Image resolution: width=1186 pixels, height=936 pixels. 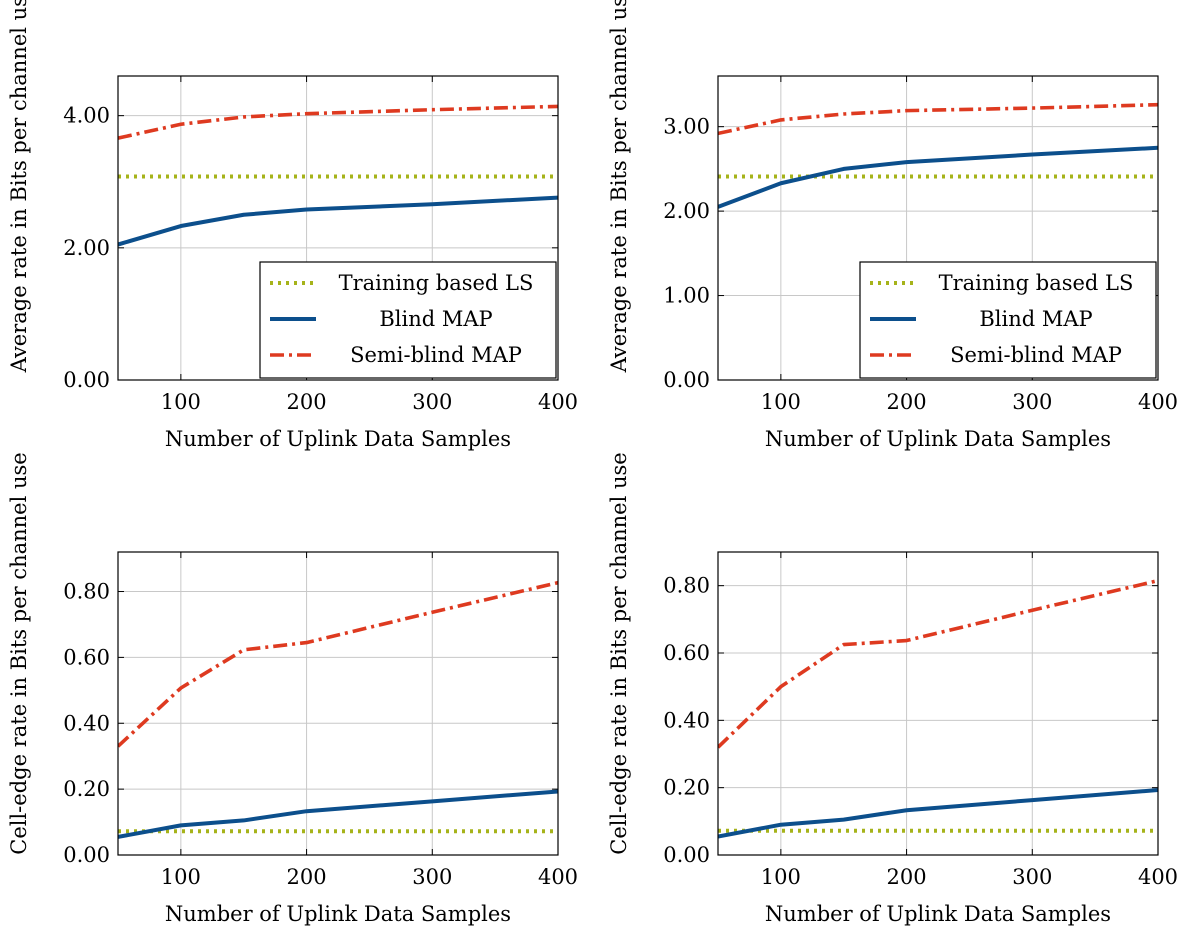 I want to click on y-tick-label: 1.00, so click(x=686, y=296).